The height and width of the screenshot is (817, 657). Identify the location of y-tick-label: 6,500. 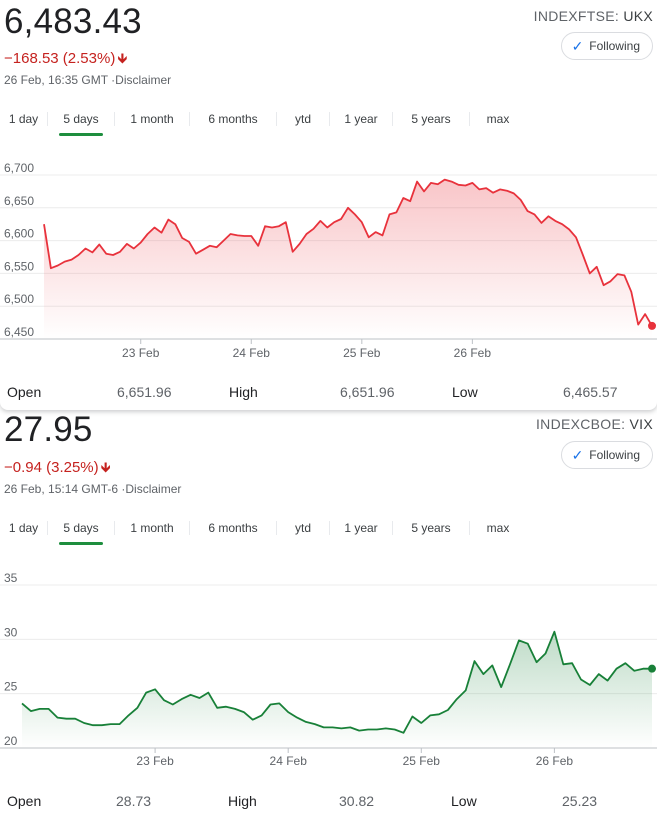
(19, 299).